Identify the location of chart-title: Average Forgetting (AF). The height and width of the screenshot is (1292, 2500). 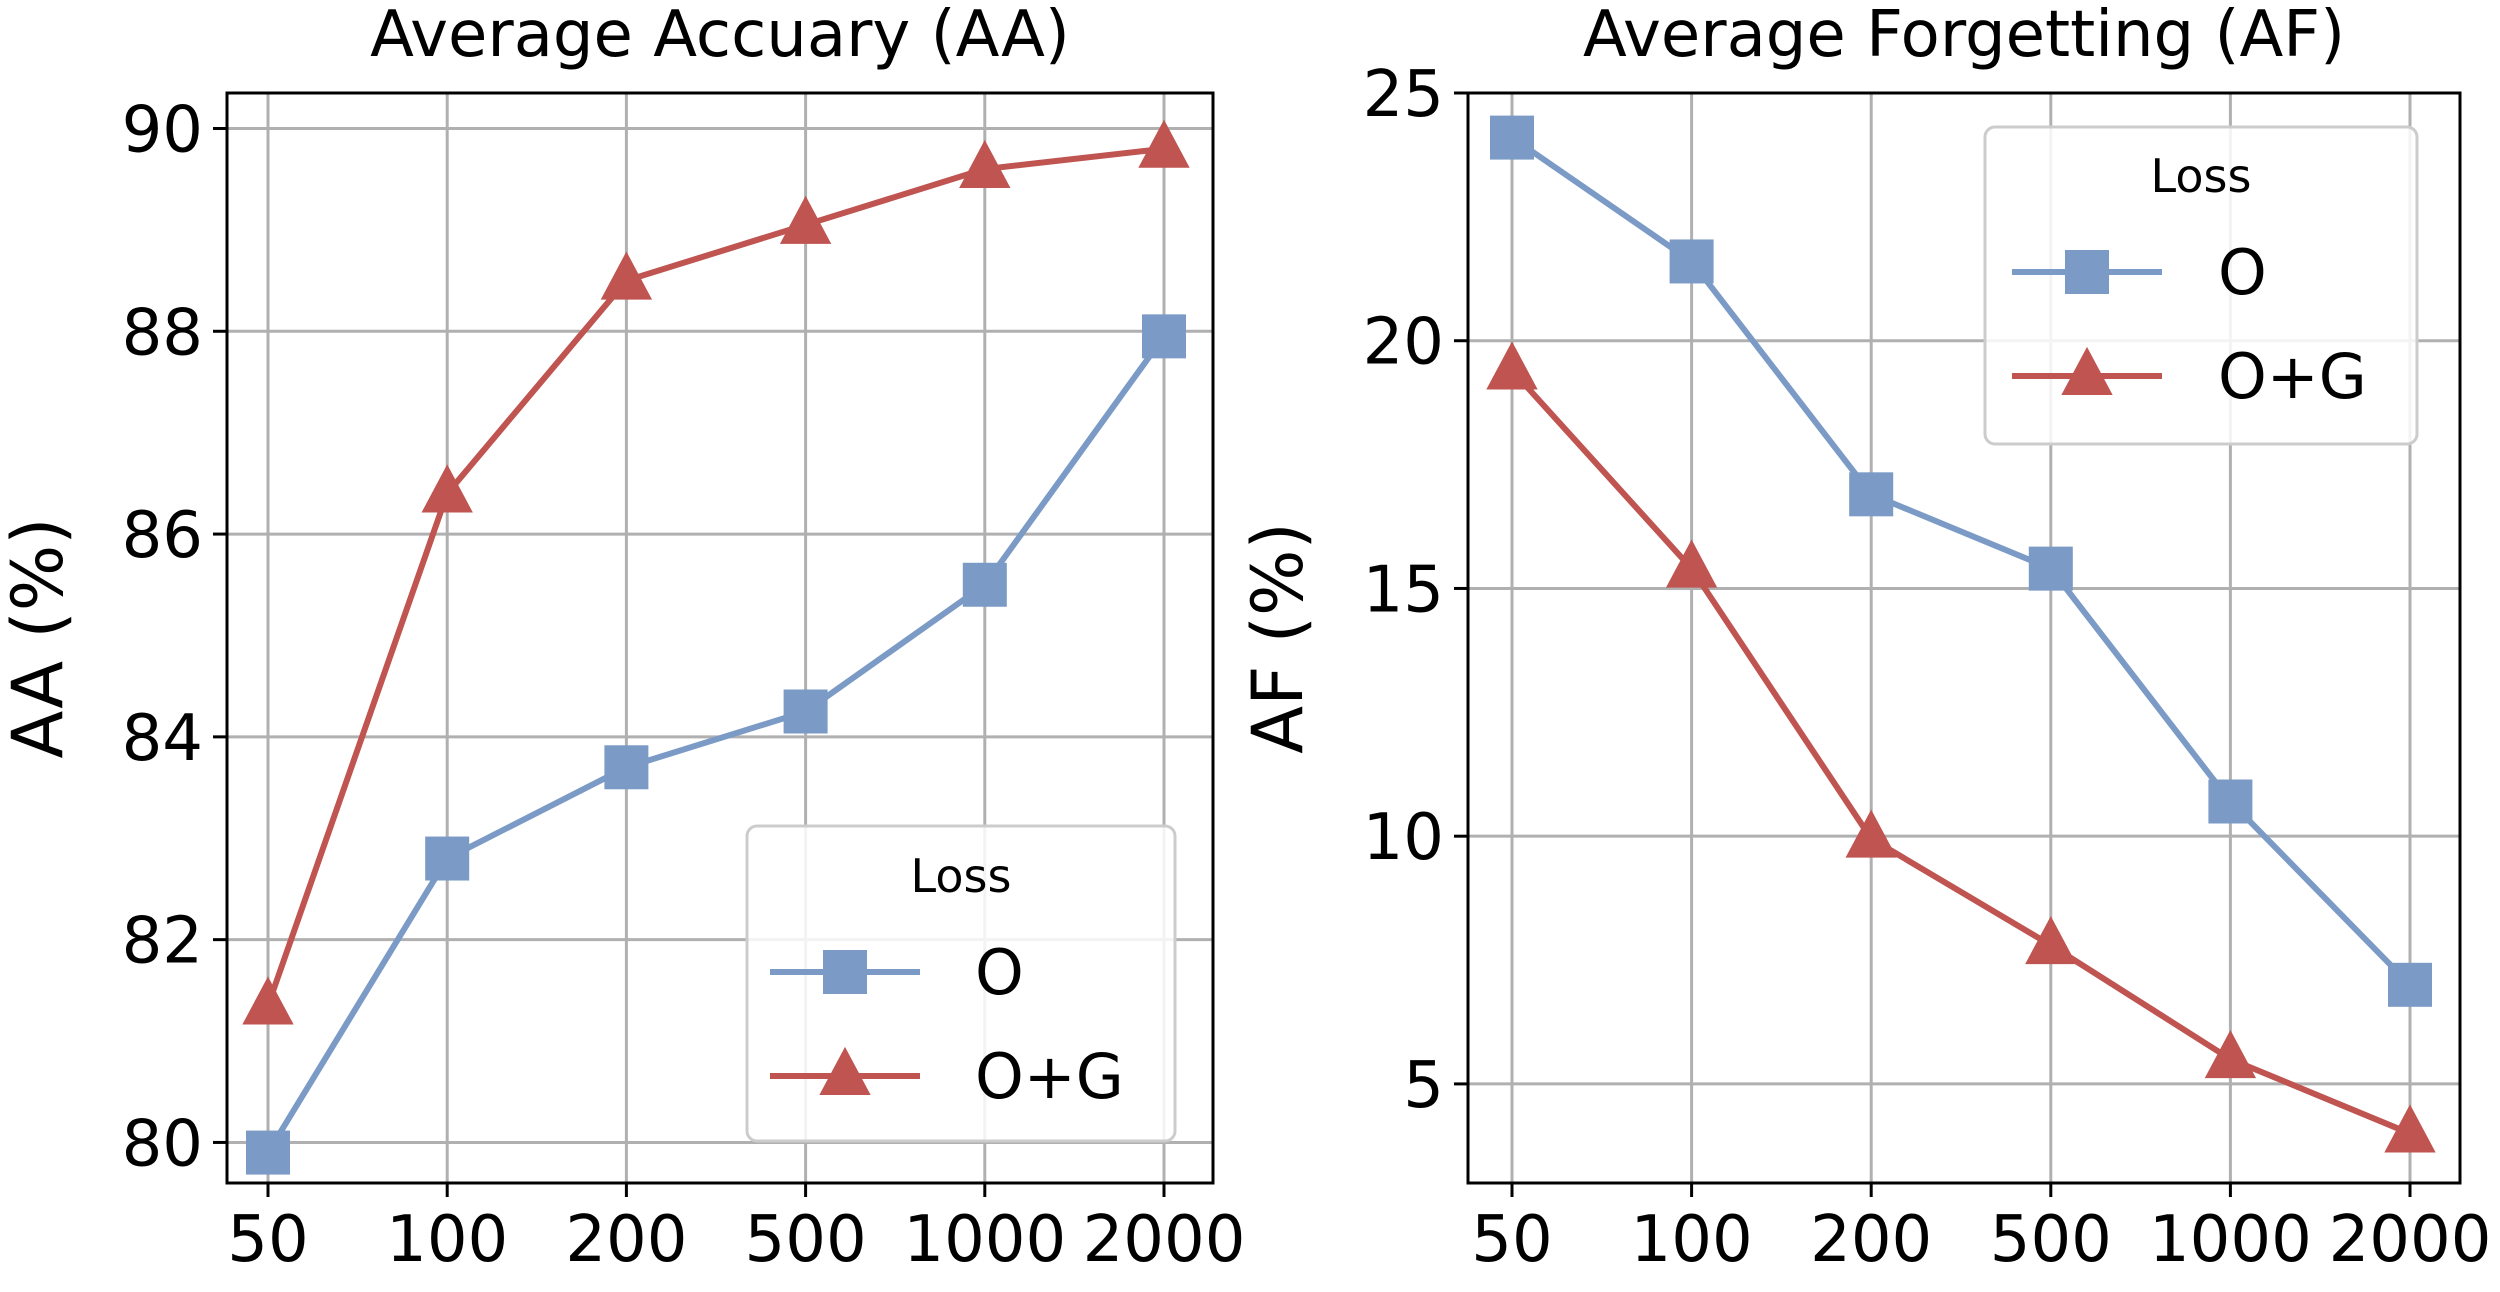
(1964, 36).